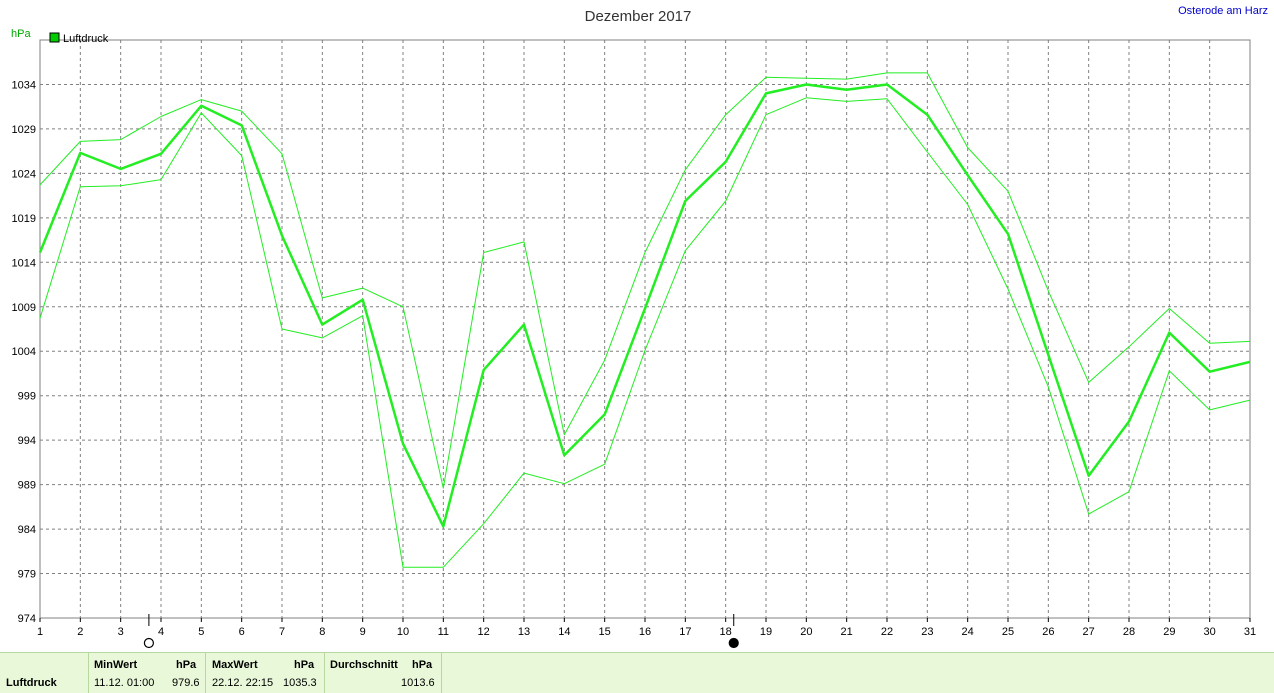  I want to click on x-tick-label: 10, so click(403, 632).